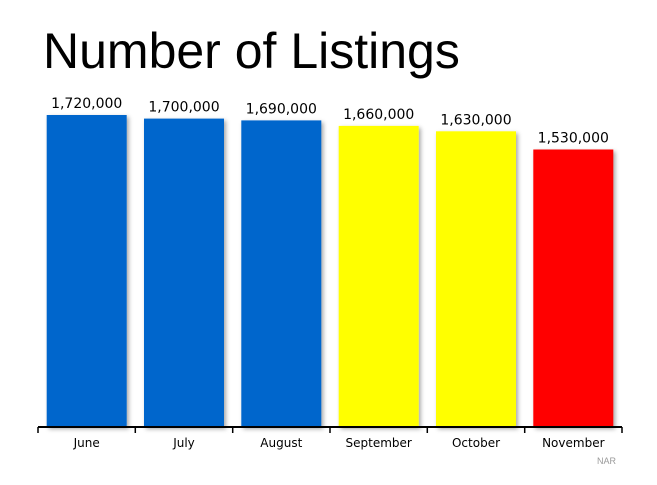 This screenshot has width=657, height=485. What do you see at coordinates (183, 443) in the screenshot?
I see `category-label-july: July` at bounding box center [183, 443].